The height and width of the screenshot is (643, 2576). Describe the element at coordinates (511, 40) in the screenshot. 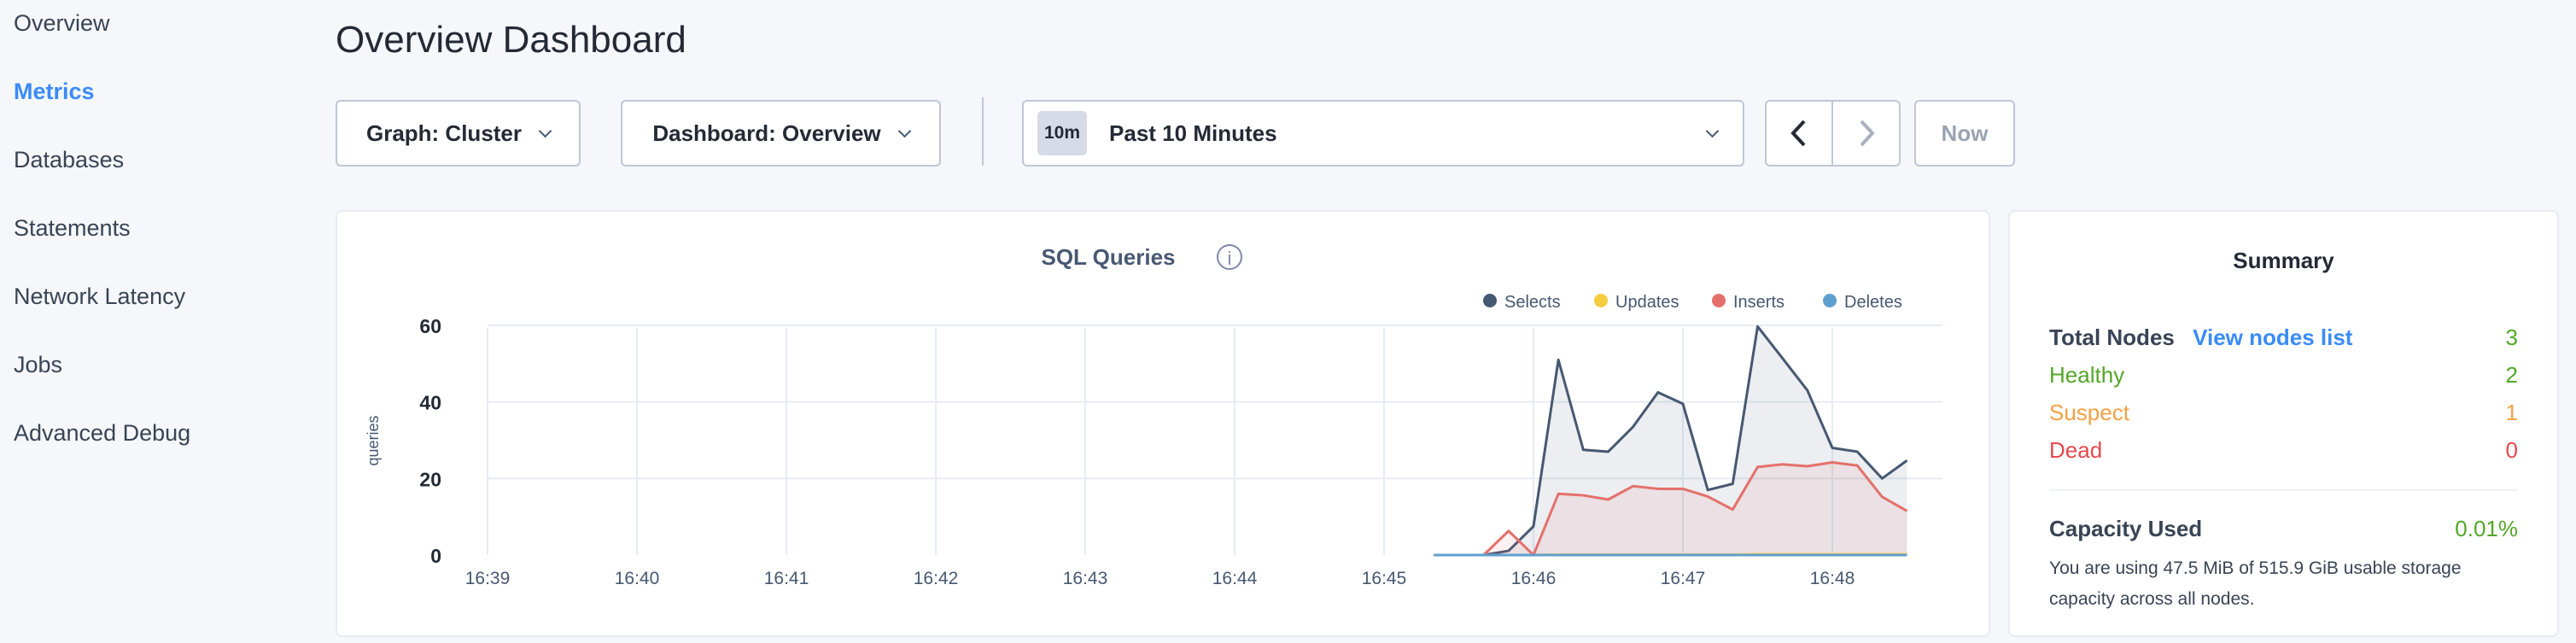

I see `page-title: Overview Dashboard` at that location.